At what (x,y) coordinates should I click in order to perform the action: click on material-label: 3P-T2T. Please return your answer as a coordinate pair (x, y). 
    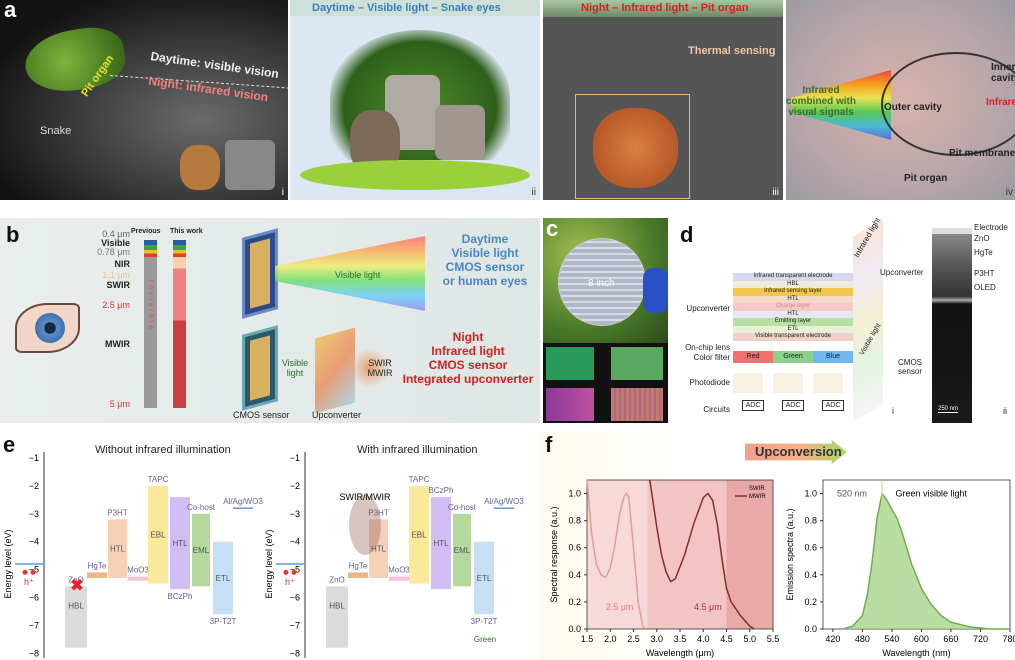
    Looking at the image, I should click on (484, 621).